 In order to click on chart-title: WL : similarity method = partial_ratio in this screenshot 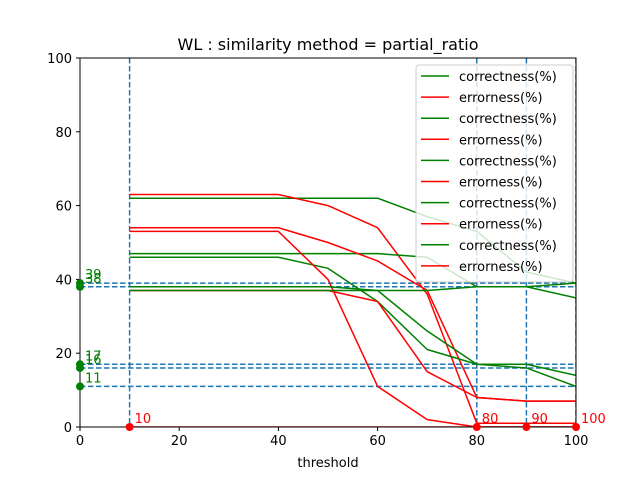, I will do `click(328, 45)`.